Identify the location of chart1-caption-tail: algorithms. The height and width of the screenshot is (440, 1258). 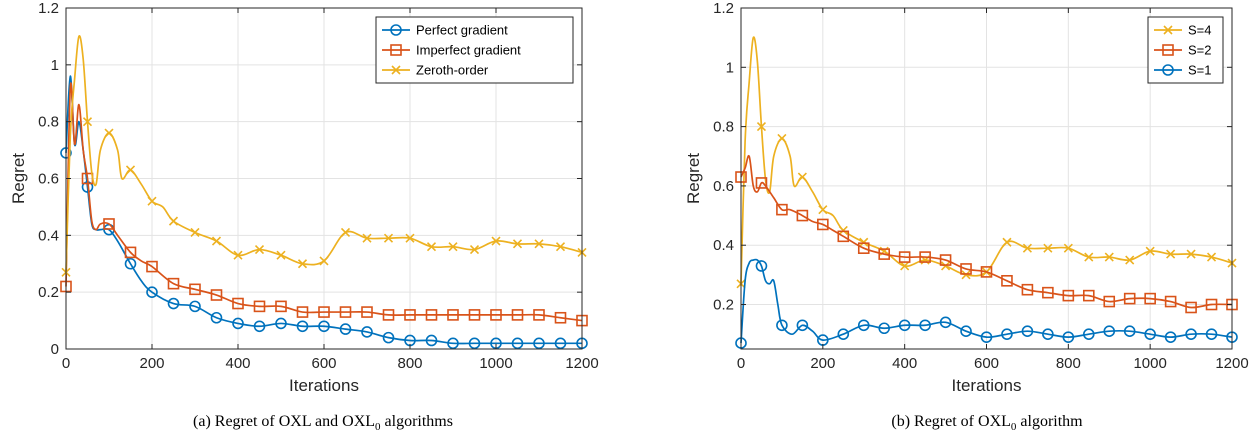
(417, 421).